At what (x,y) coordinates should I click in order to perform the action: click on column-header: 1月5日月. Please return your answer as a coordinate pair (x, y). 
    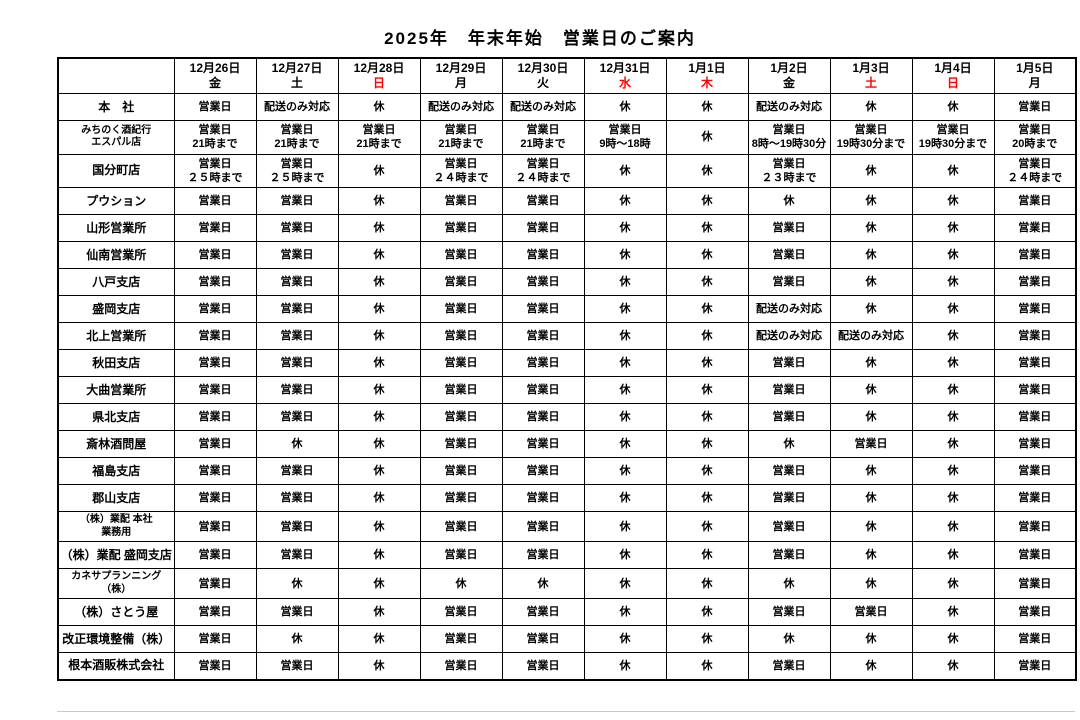
    Looking at the image, I should click on (1035, 75).